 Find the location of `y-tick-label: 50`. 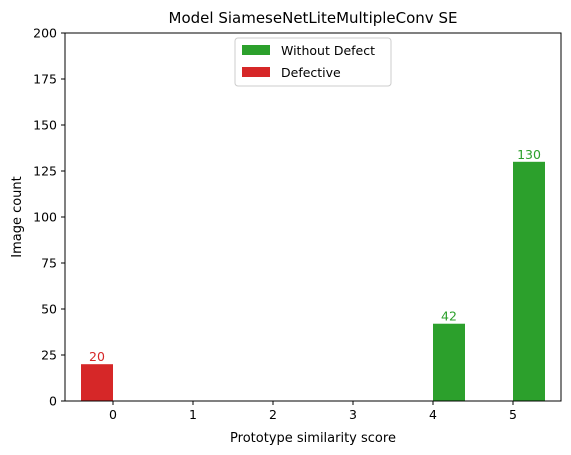

y-tick-label: 50 is located at coordinates (49, 309).